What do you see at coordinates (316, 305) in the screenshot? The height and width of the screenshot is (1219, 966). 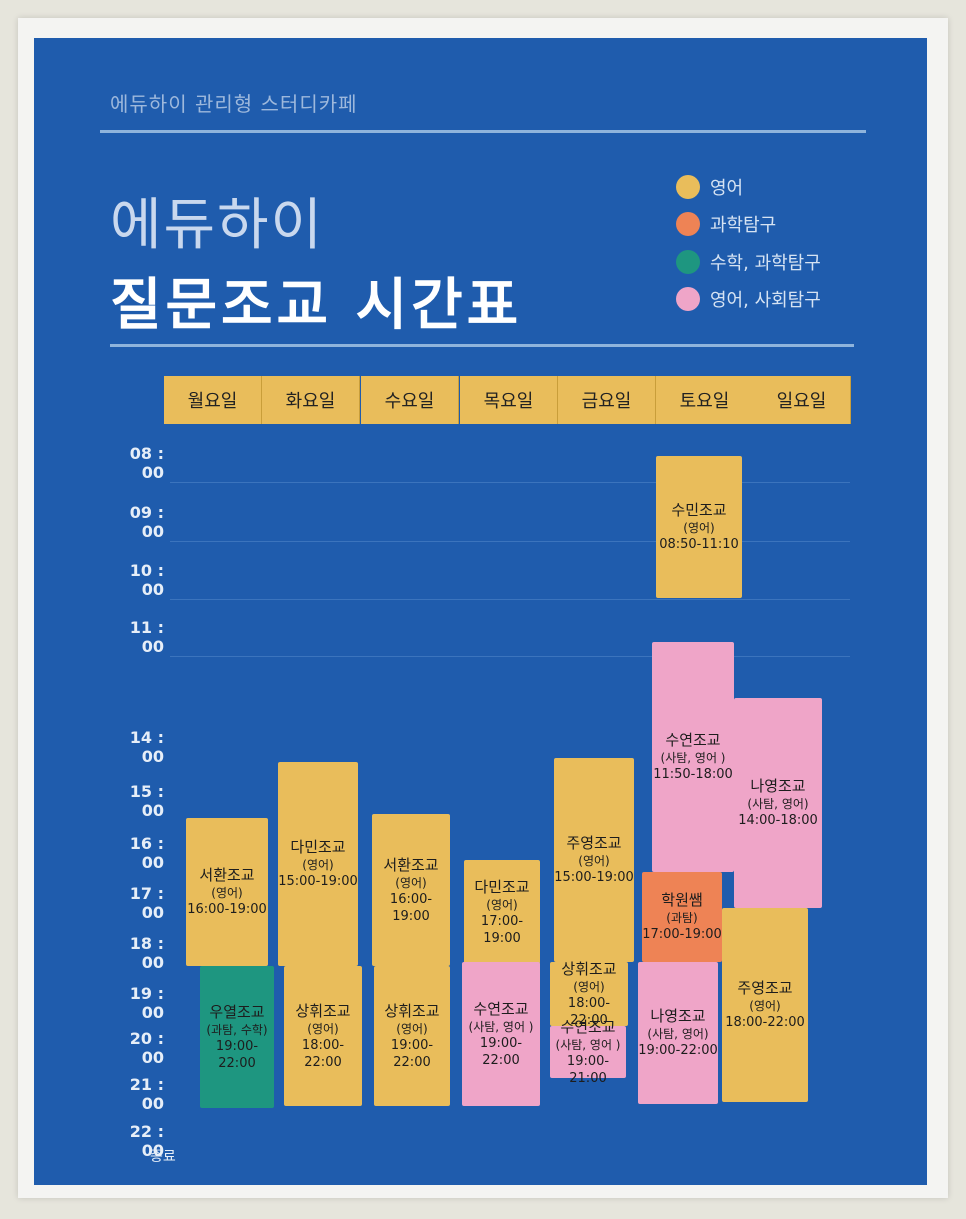 I see `title-line-2: 질문조교 시간표` at bounding box center [316, 305].